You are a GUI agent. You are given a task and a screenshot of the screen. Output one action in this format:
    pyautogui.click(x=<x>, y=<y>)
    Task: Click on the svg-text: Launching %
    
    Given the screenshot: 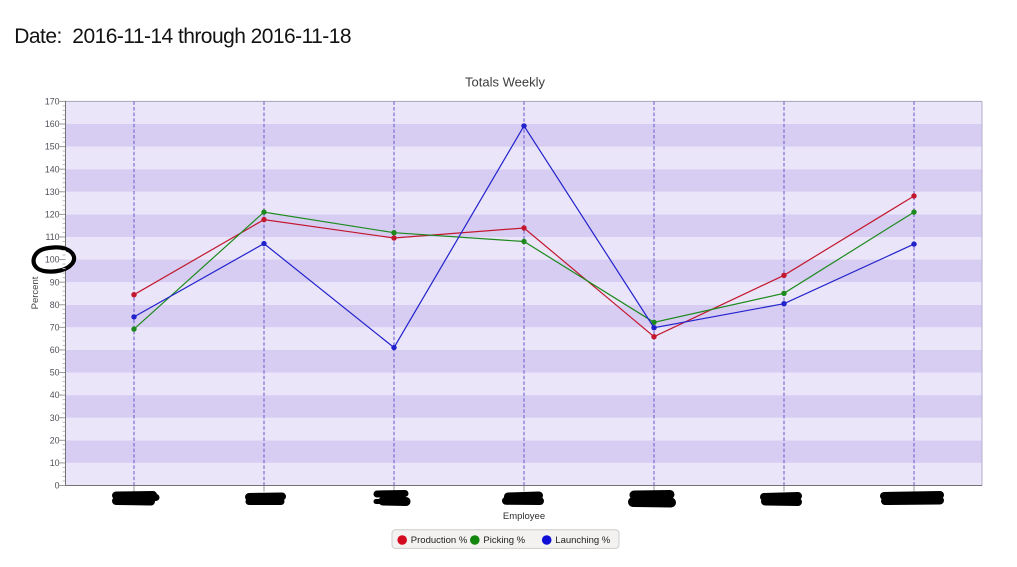 What is the action you would take?
    pyautogui.click(x=582, y=540)
    